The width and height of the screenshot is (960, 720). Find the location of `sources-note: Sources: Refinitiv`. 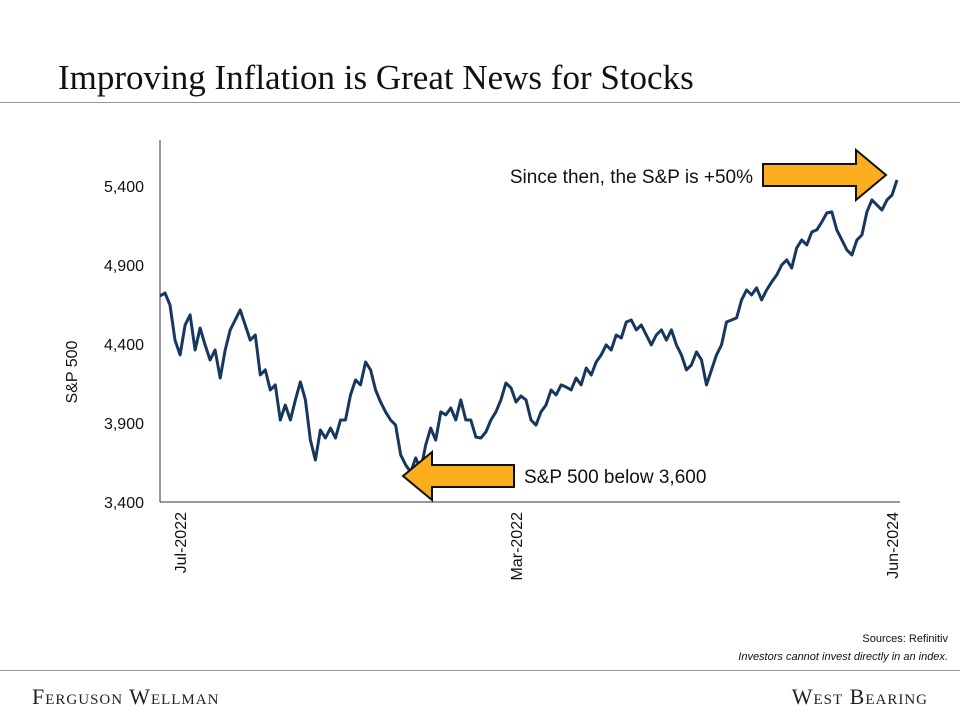

sources-note: Sources: Refinitiv is located at coordinates (905, 639).